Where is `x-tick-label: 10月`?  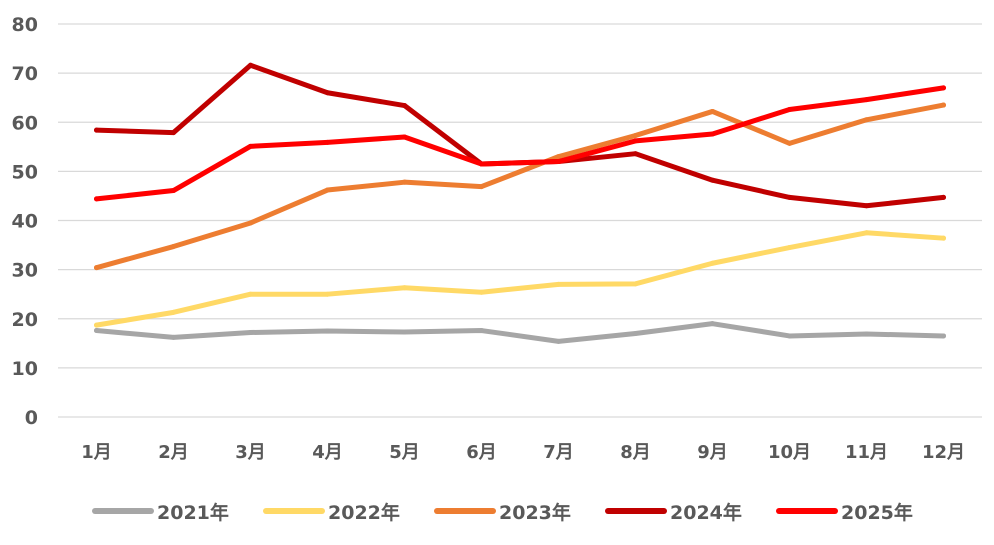 x-tick-label: 10月 is located at coordinates (789, 452).